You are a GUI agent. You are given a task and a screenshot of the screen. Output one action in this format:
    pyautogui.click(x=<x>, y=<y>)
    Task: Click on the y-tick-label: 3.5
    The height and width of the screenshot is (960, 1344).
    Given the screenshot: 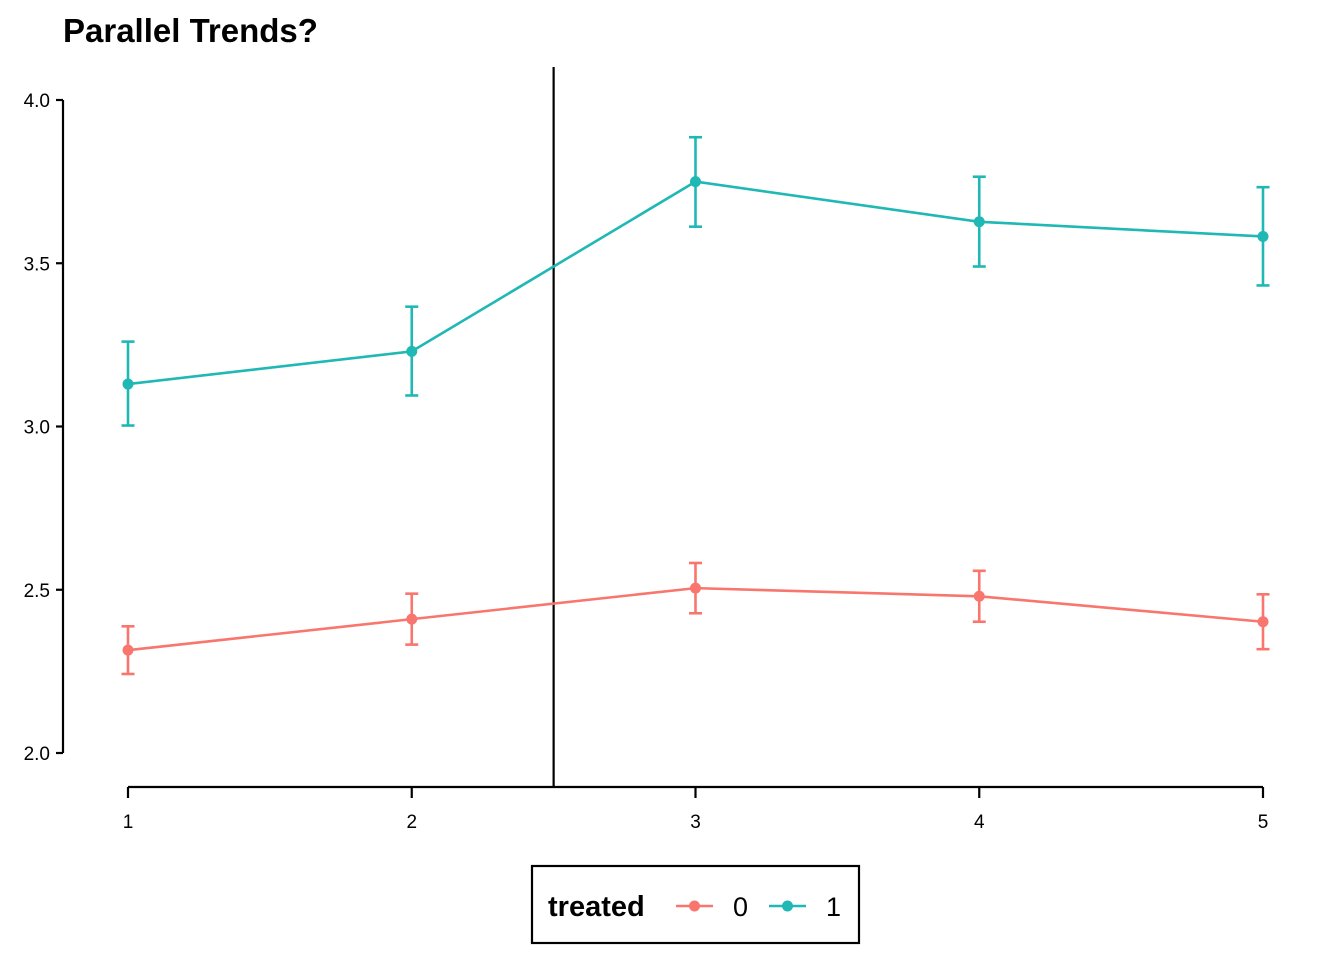 What is the action you would take?
    pyautogui.click(x=37, y=264)
    